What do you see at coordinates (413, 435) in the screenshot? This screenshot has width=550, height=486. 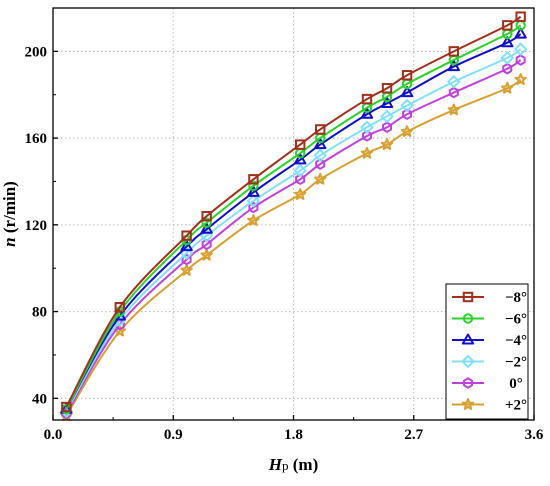 I see `x-tick-label-3: 2.7` at bounding box center [413, 435].